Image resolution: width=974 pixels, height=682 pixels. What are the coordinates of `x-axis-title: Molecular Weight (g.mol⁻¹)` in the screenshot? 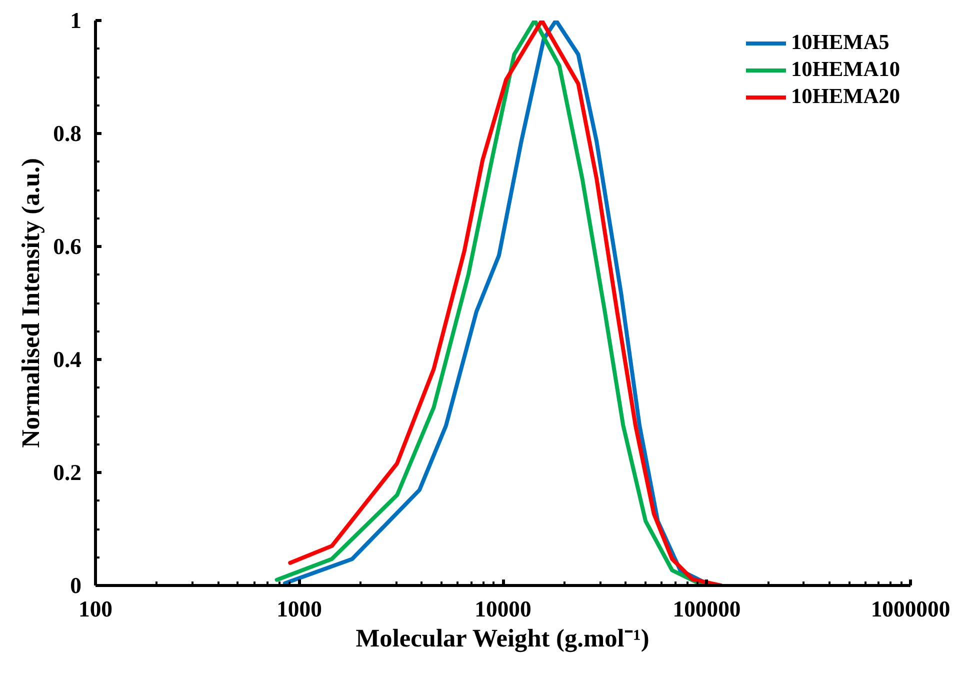 It's located at (503, 638).